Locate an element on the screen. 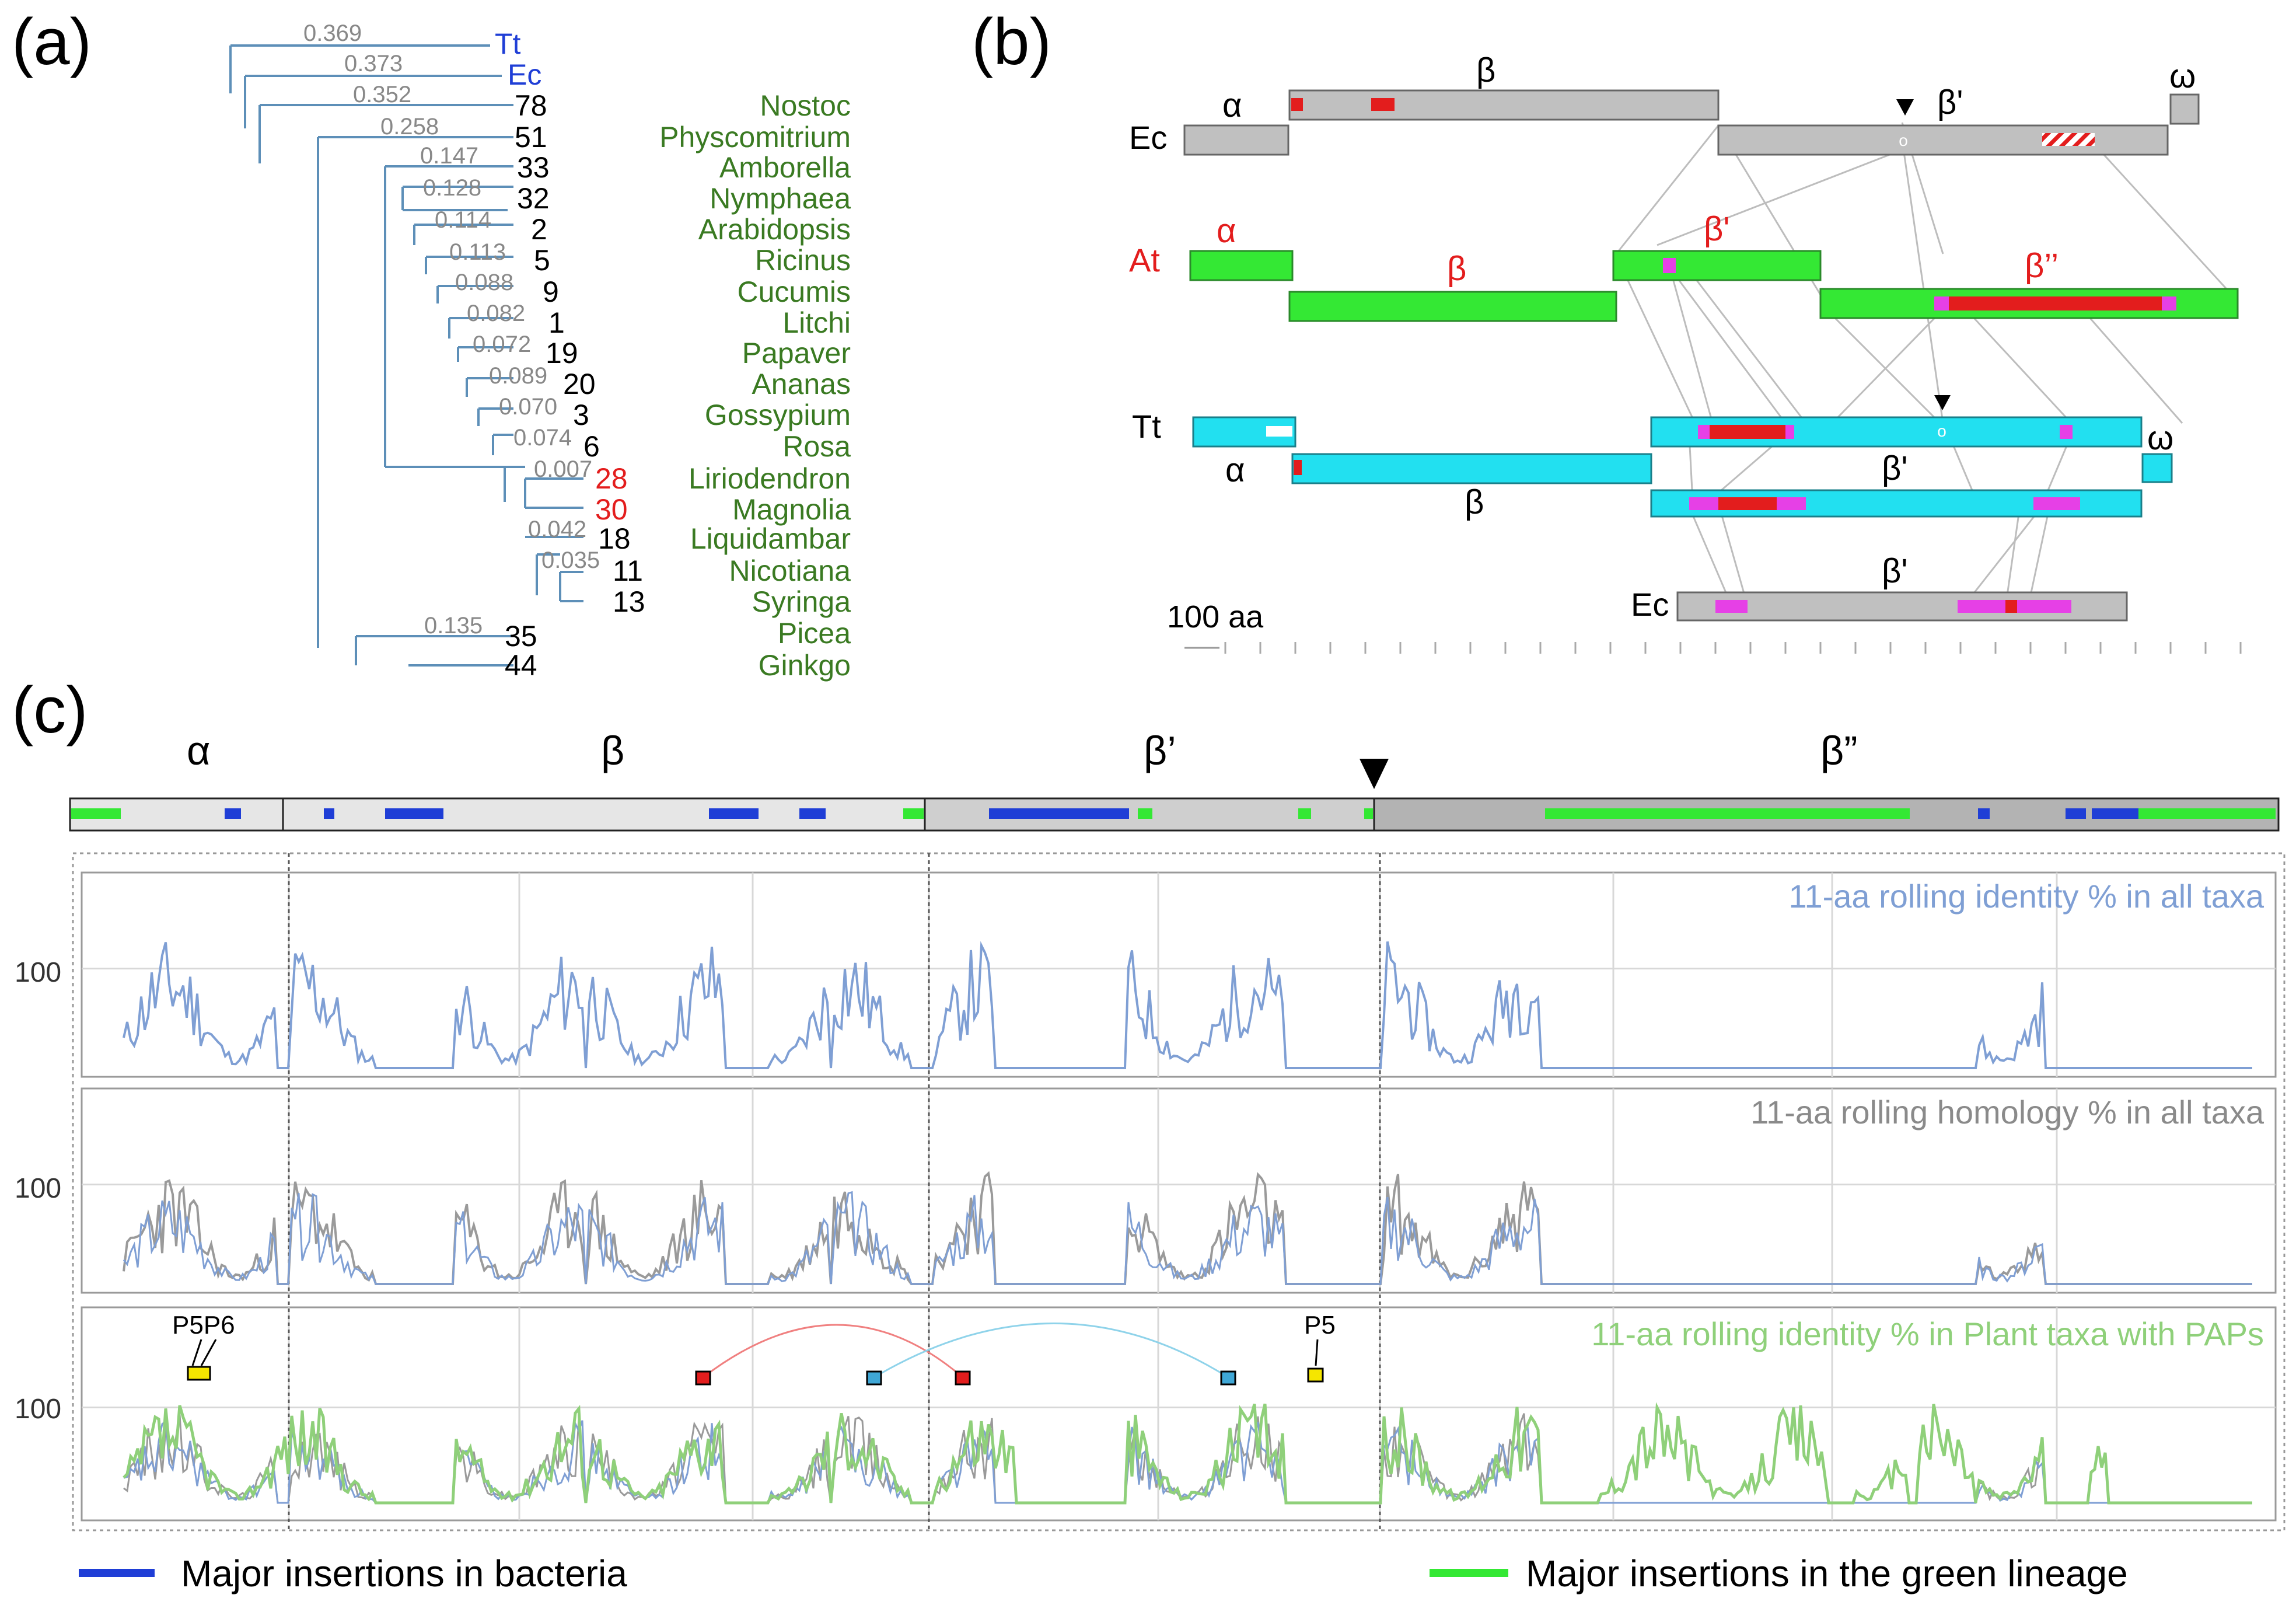 This screenshot has height=1605, width=2296. species-16: Syringa is located at coordinates (802, 601).